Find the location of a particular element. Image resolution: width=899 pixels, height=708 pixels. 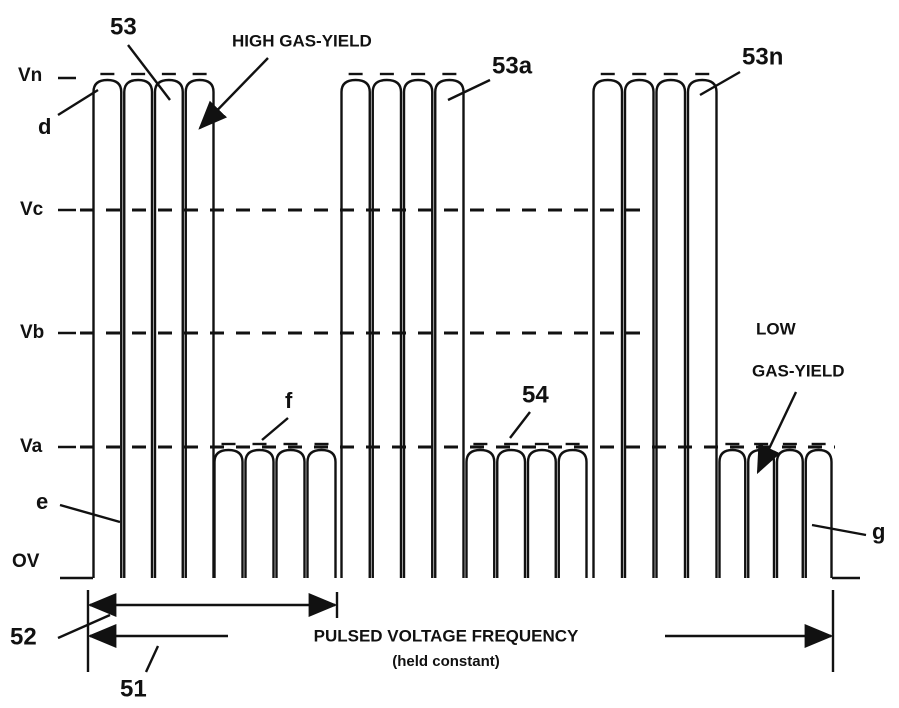

level-label: Va is located at coordinates (31, 446).